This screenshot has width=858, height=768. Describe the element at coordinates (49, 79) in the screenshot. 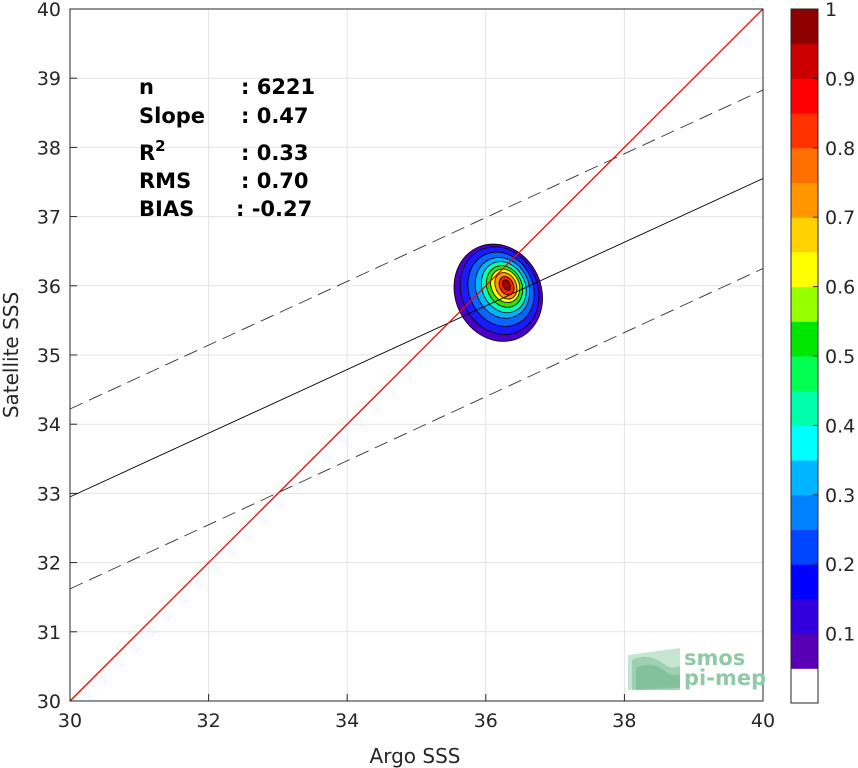

I see `y-tick-label: 39` at that location.